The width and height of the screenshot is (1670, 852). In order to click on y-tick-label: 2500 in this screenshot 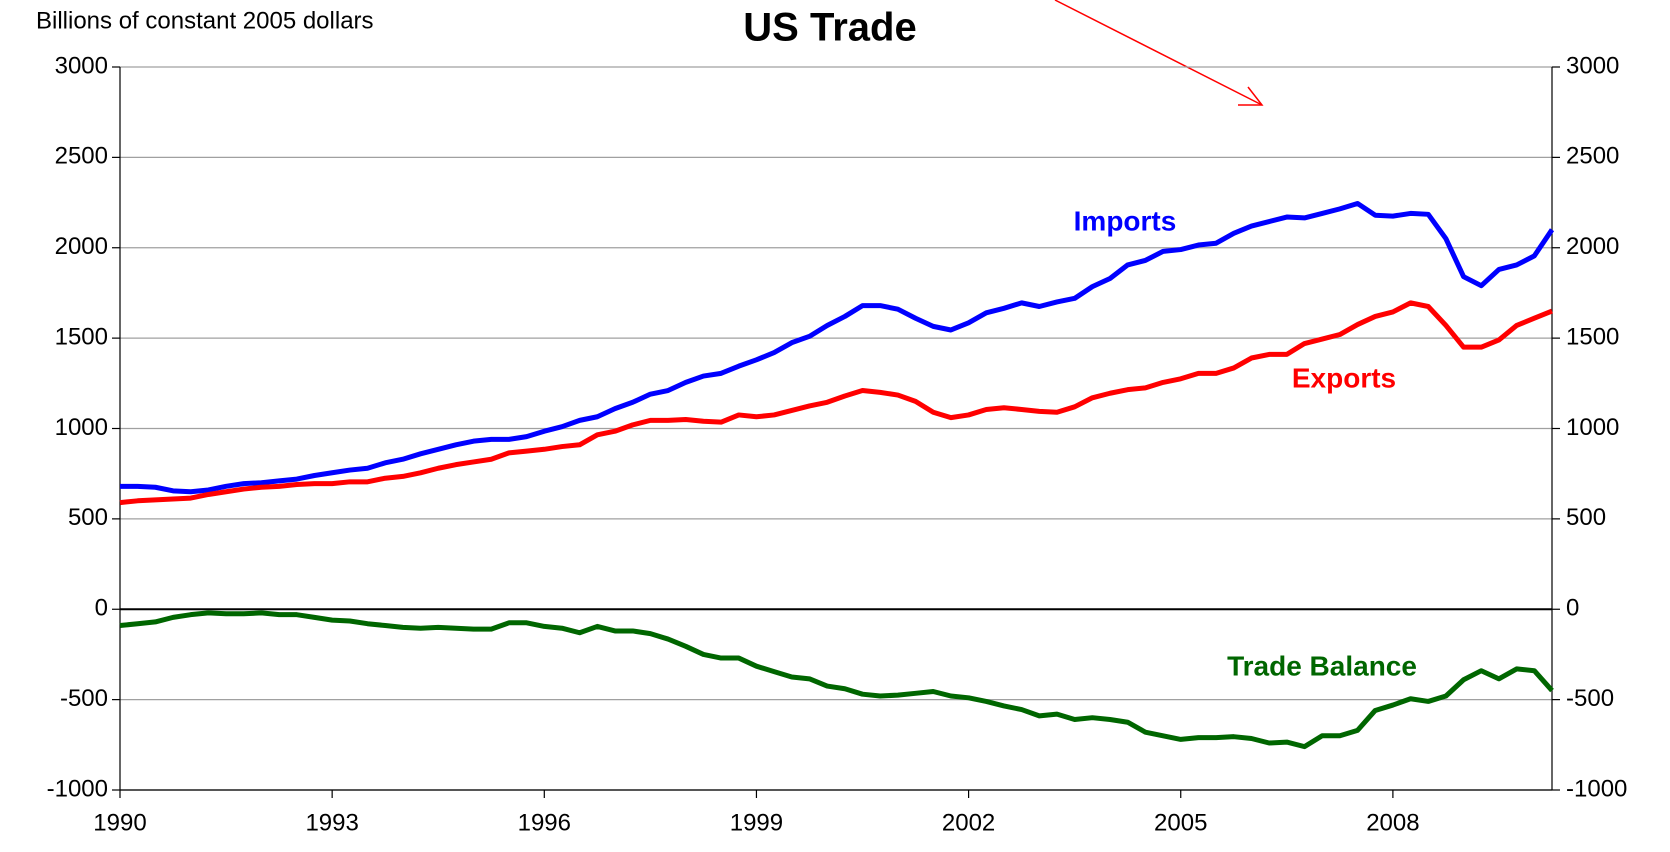, I will do `click(81, 156)`.